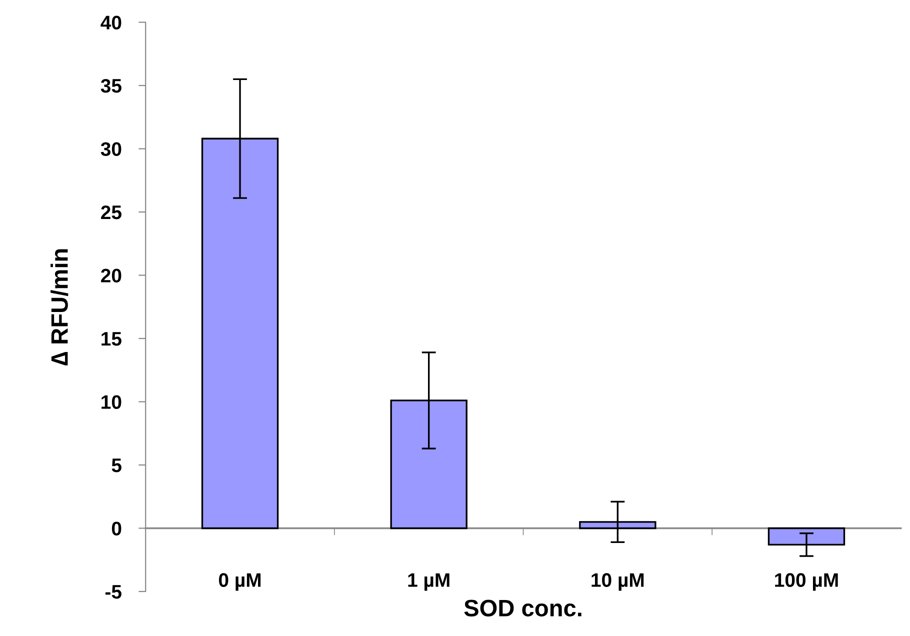 Image resolution: width=910 pixels, height=636 pixels. I want to click on y-tick-label: 35, so click(111, 85).